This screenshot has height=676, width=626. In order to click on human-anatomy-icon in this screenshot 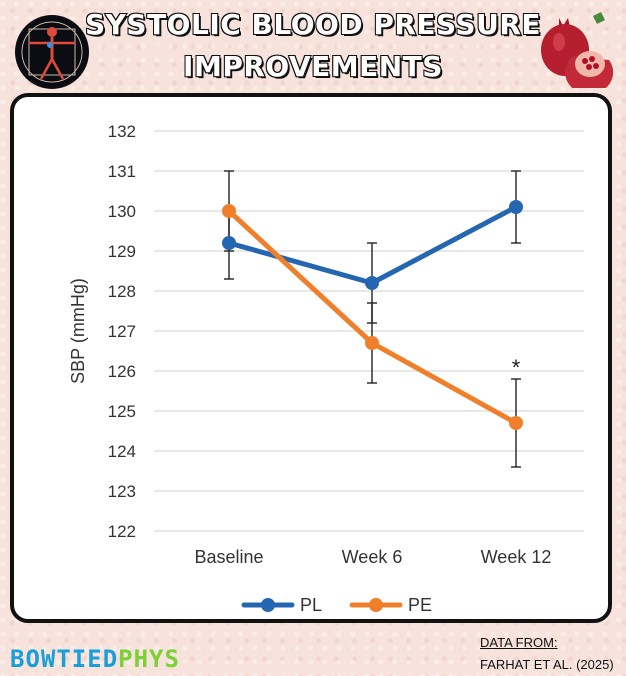, I will do `click(52, 52)`.